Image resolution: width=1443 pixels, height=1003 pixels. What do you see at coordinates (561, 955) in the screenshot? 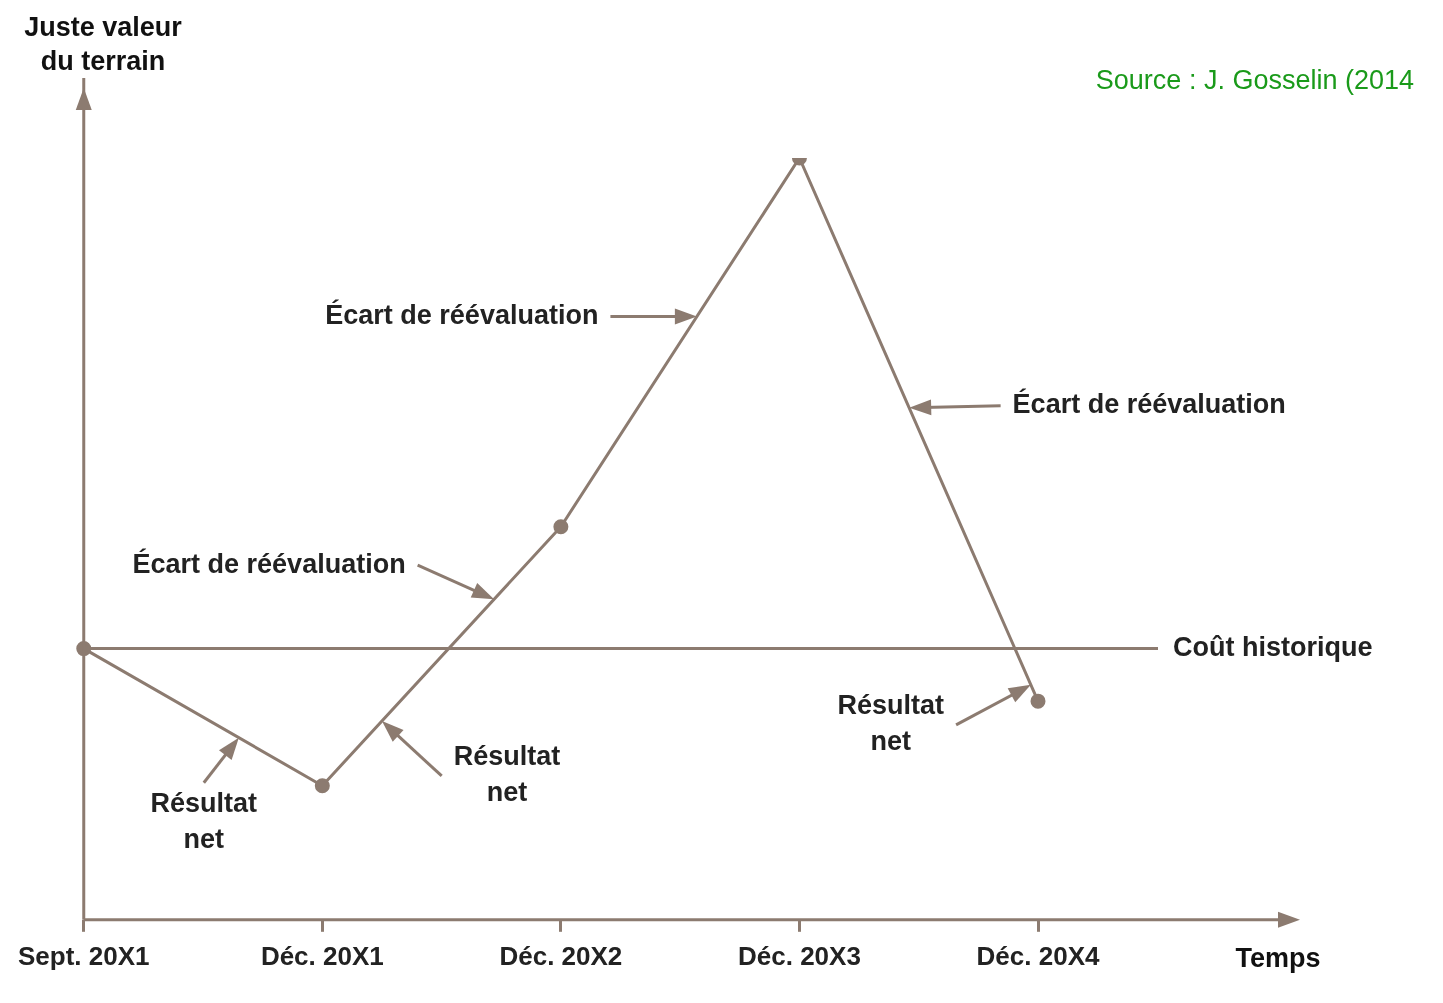
I see `x-tick-label: Déc. 20X2` at bounding box center [561, 955].